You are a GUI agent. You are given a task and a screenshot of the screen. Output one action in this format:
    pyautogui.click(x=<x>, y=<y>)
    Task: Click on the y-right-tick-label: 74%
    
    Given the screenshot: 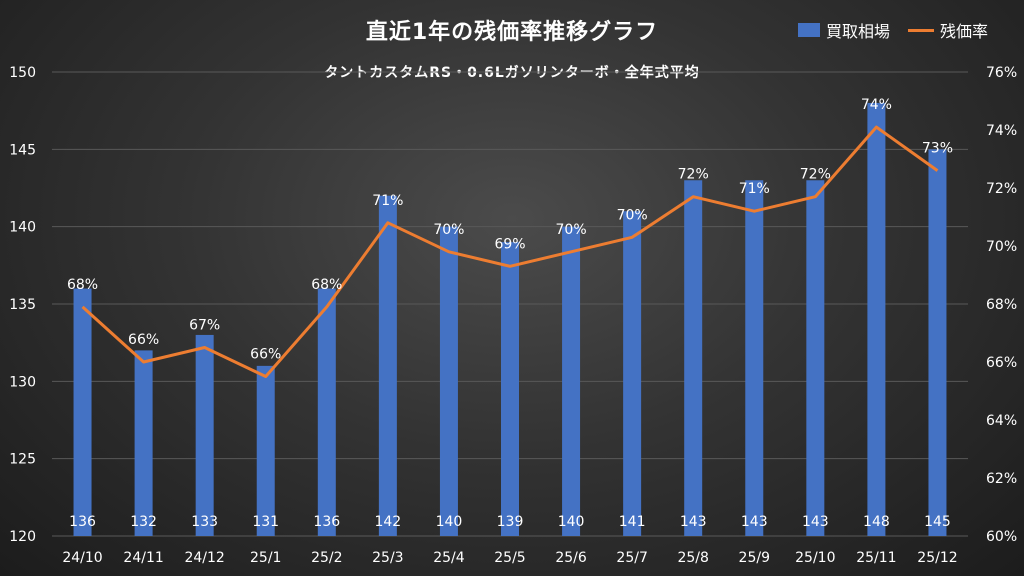 What is the action you would take?
    pyautogui.click(x=1001, y=131)
    